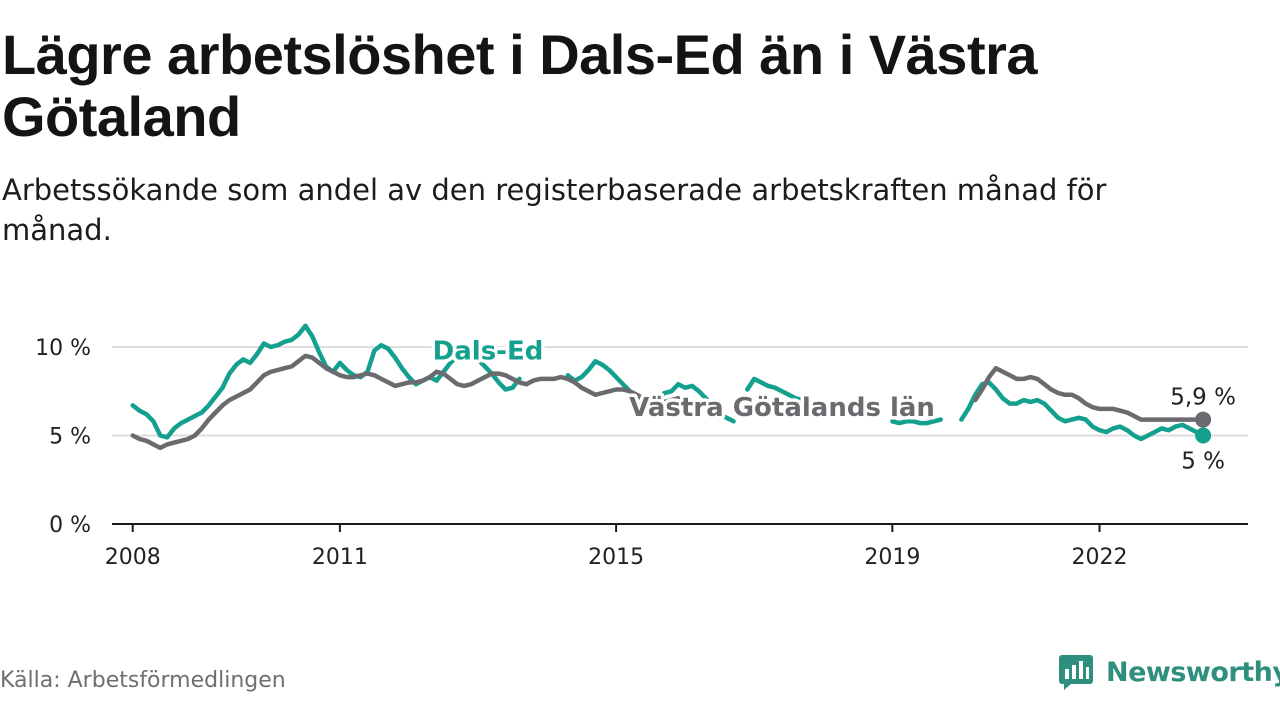 The image size is (1280, 720). What do you see at coordinates (1203, 398) in the screenshot?
I see `end-value-label-vastra-gotaland: 5,9 %` at bounding box center [1203, 398].